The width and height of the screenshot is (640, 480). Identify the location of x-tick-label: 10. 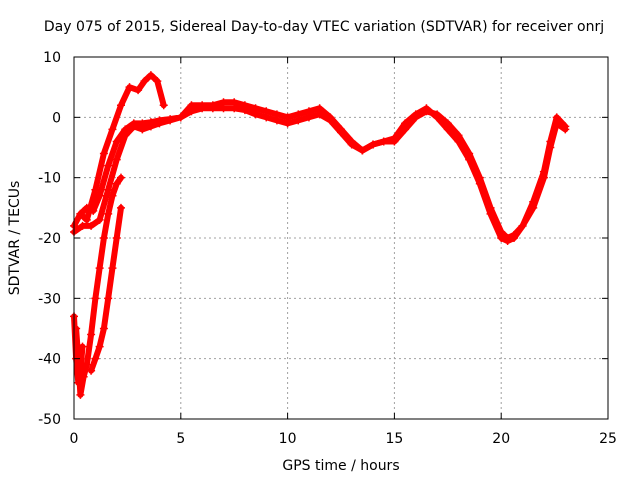
(288, 439).